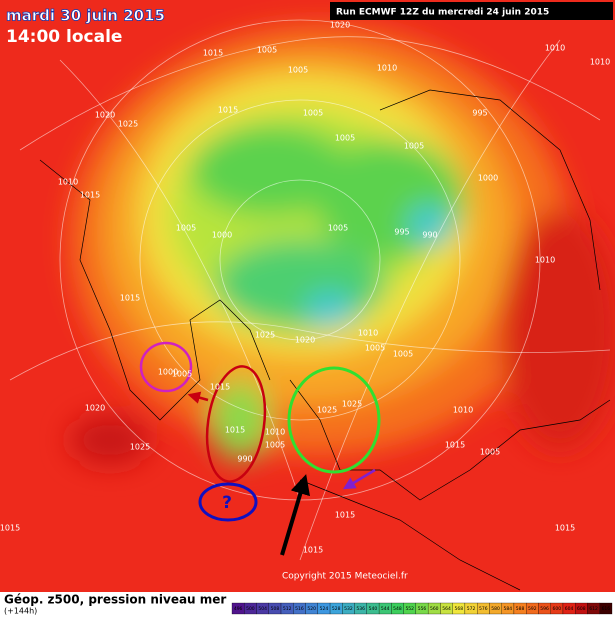 The width and height of the screenshot is (615, 619). I want to click on legend-label: 568, so click(458, 609).